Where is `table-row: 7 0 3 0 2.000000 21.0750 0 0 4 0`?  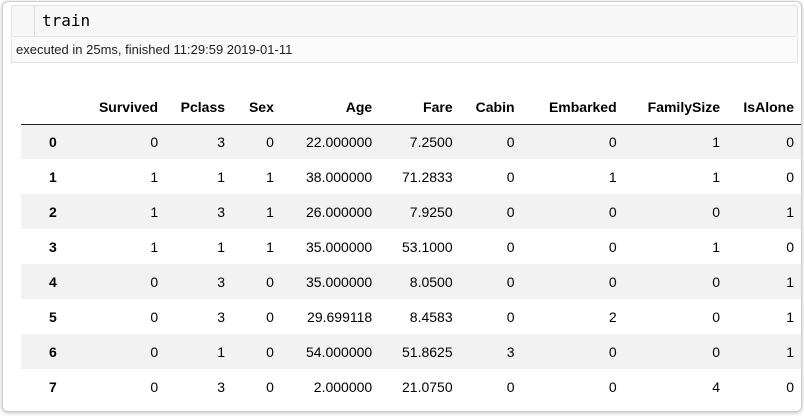
table-row: 7 0 3 0 2.000000 21.0750 0 0 4 0 is located at coordinates (411, 386).